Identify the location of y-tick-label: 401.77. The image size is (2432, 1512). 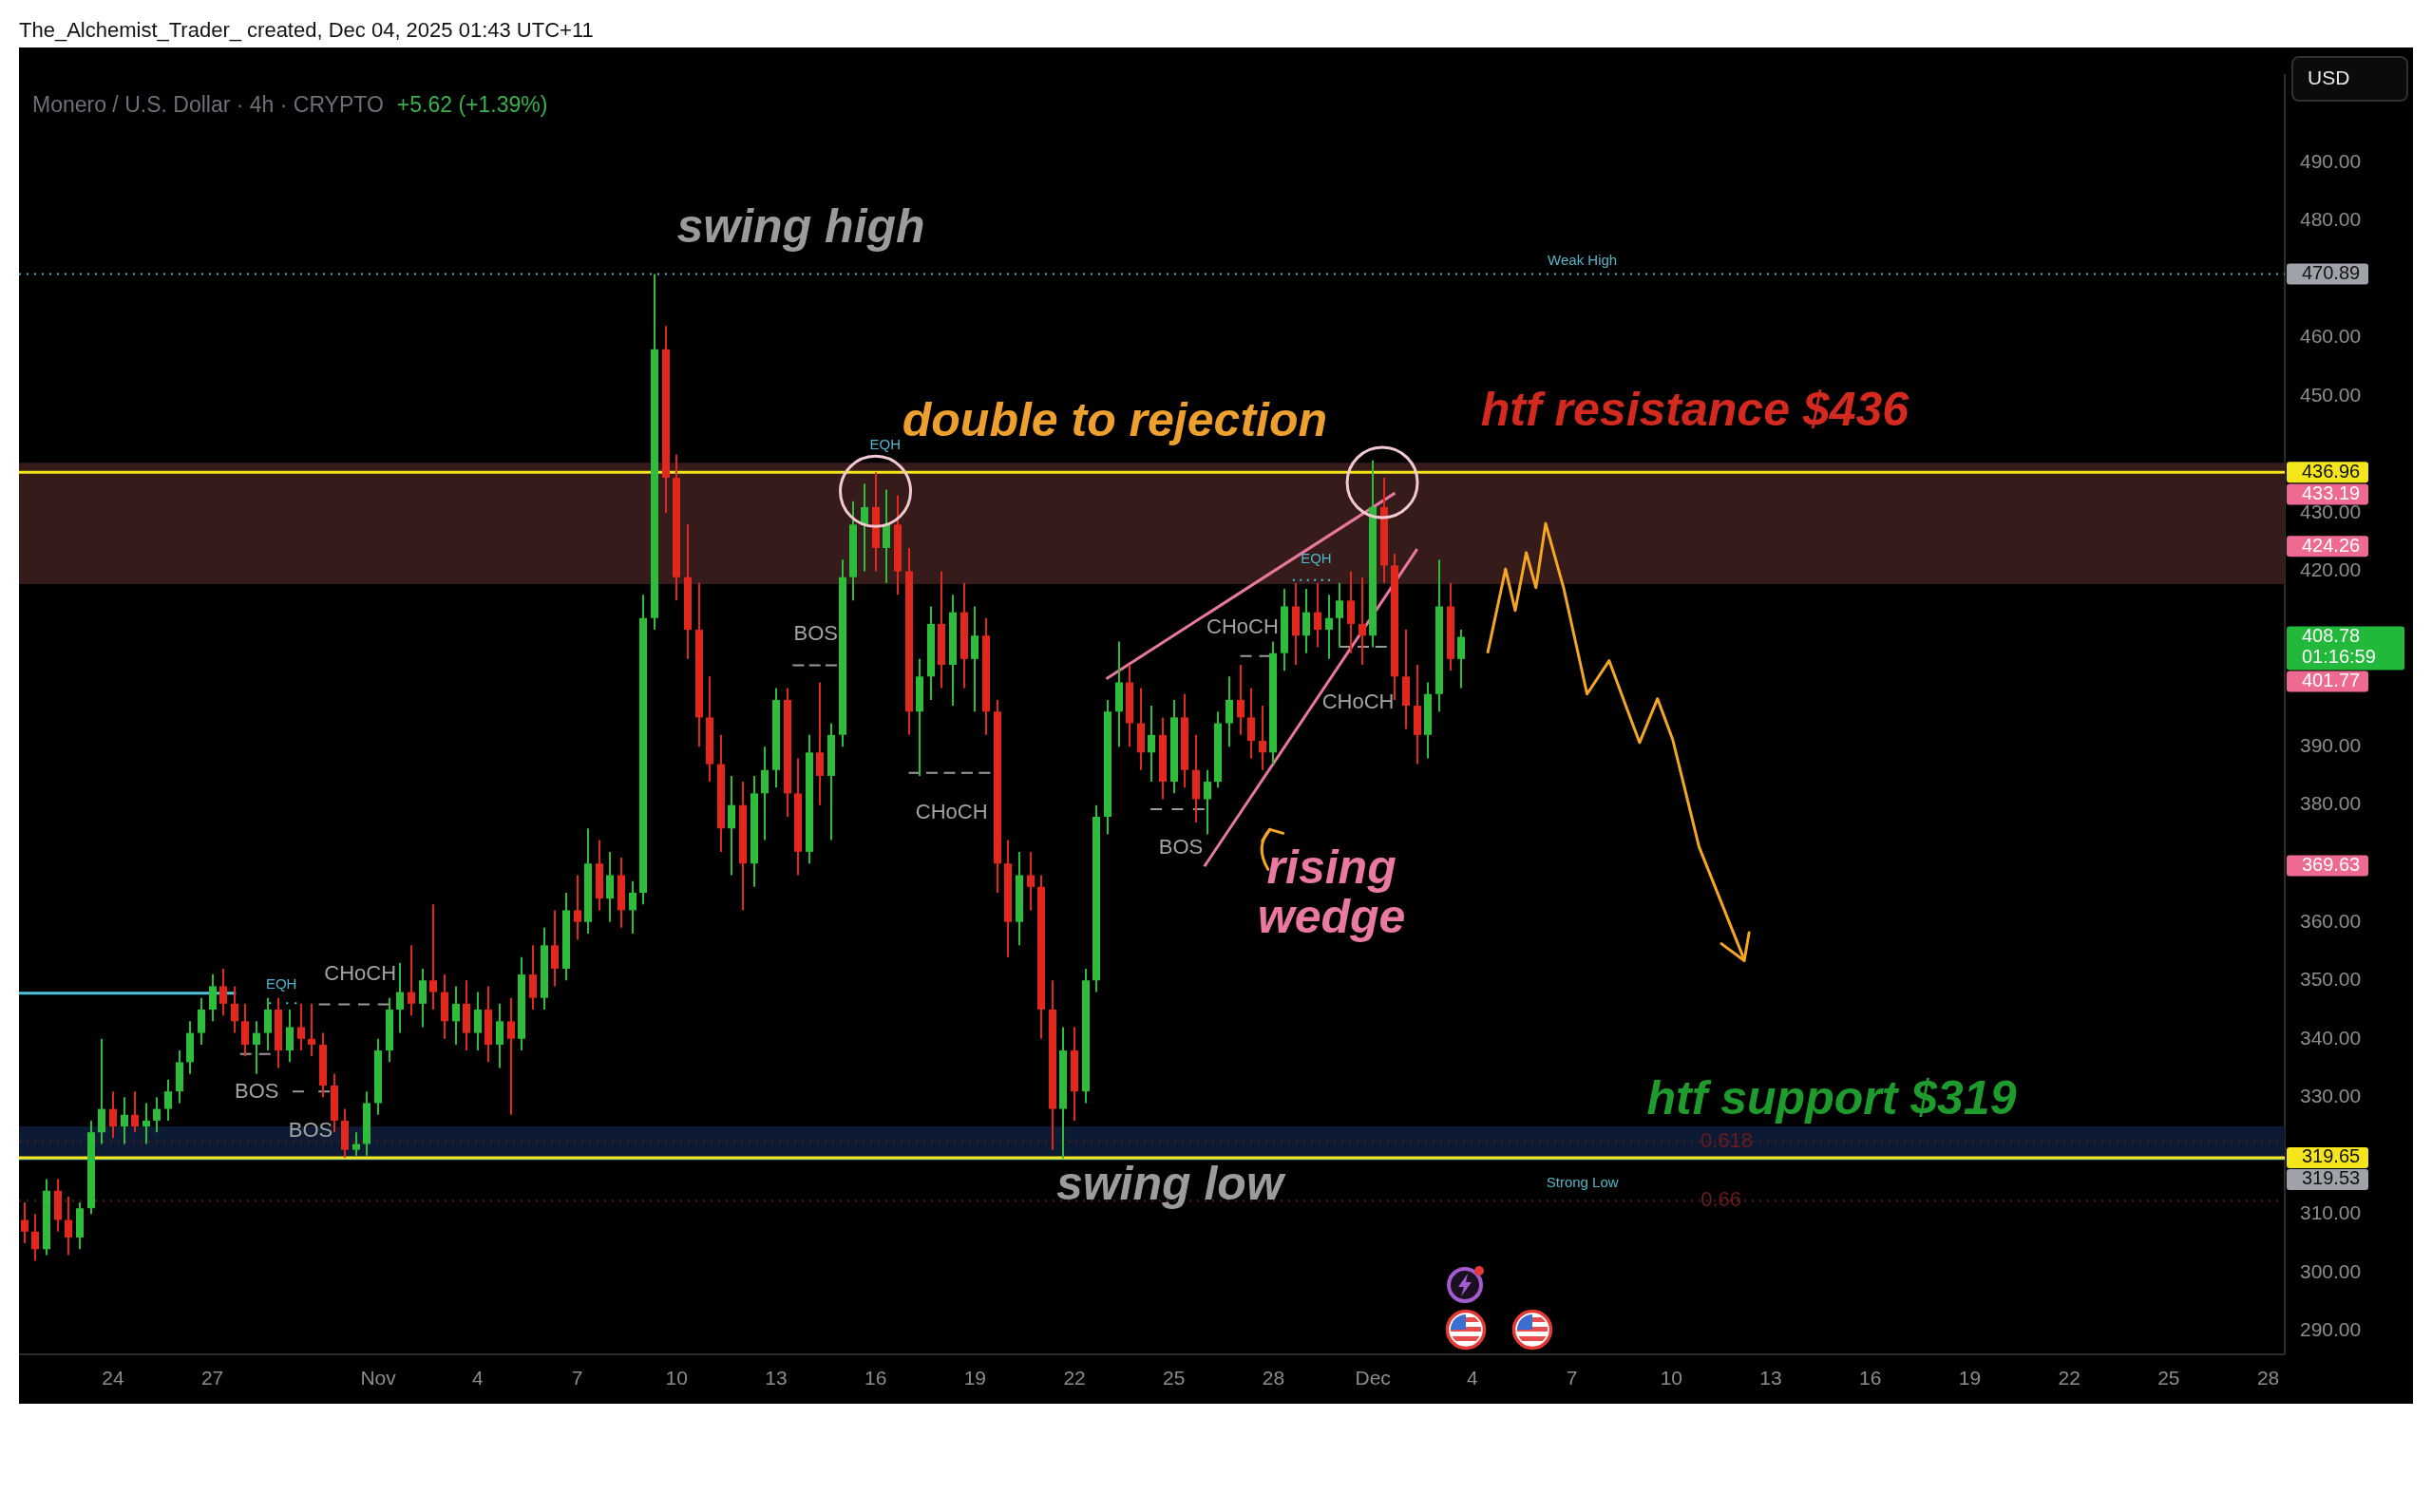
(2331, 680).